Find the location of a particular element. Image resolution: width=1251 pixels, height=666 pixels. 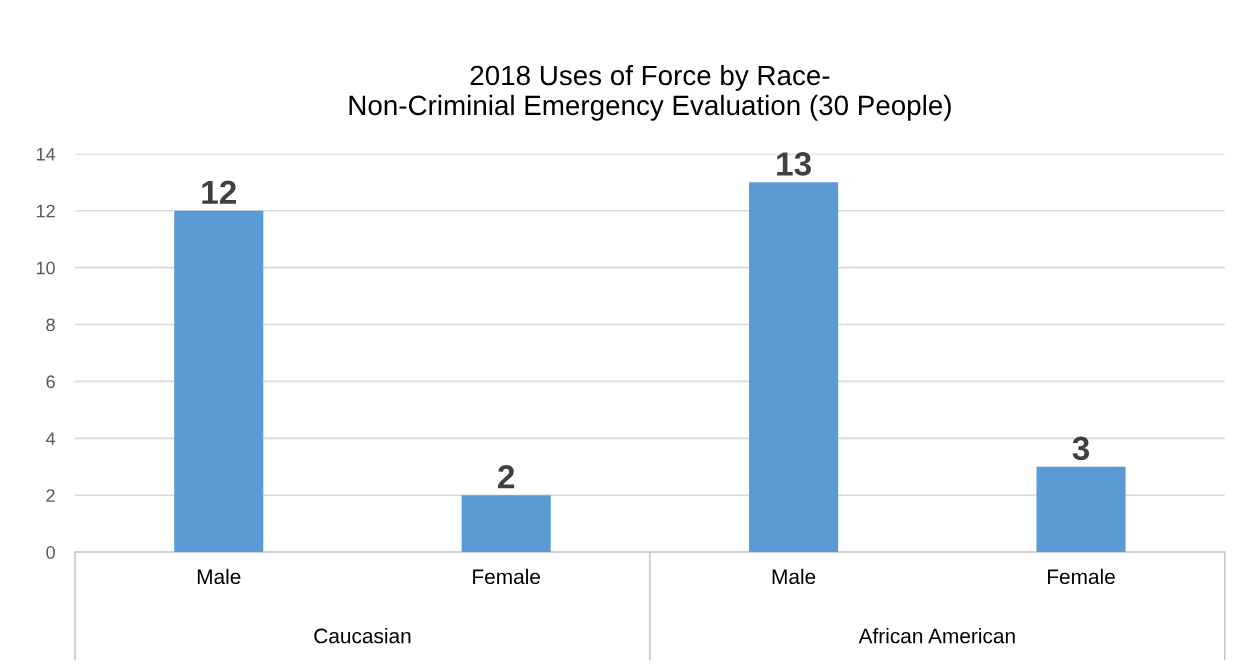

y-tick-label: 14 is located at coordinates (46, 154).